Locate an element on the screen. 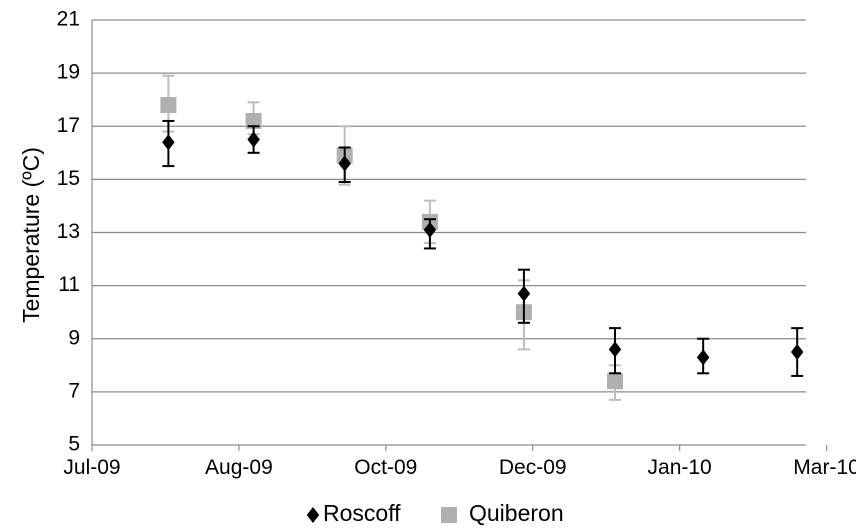  x-tick-label: Jan-10 is located at coordinates (680, 467).